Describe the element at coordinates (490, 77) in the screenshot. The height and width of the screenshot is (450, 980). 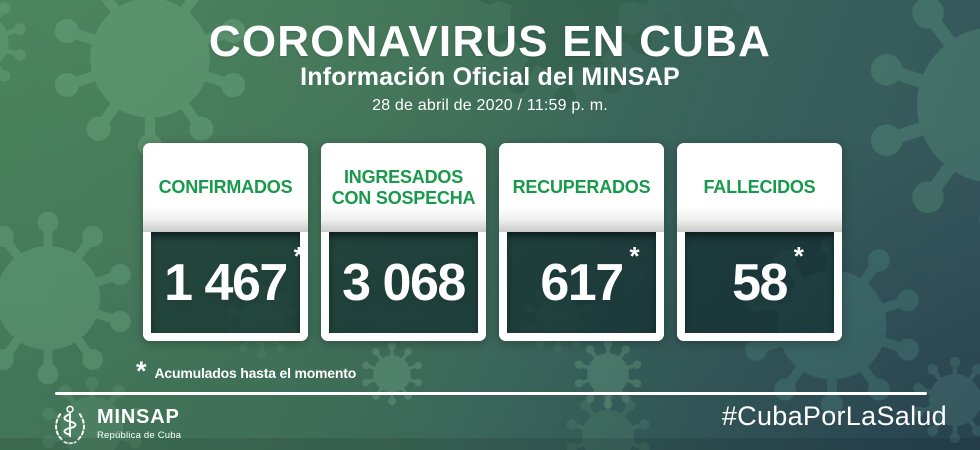
I see `page-subtitle: Información Oficial del MINSAP` at that location.